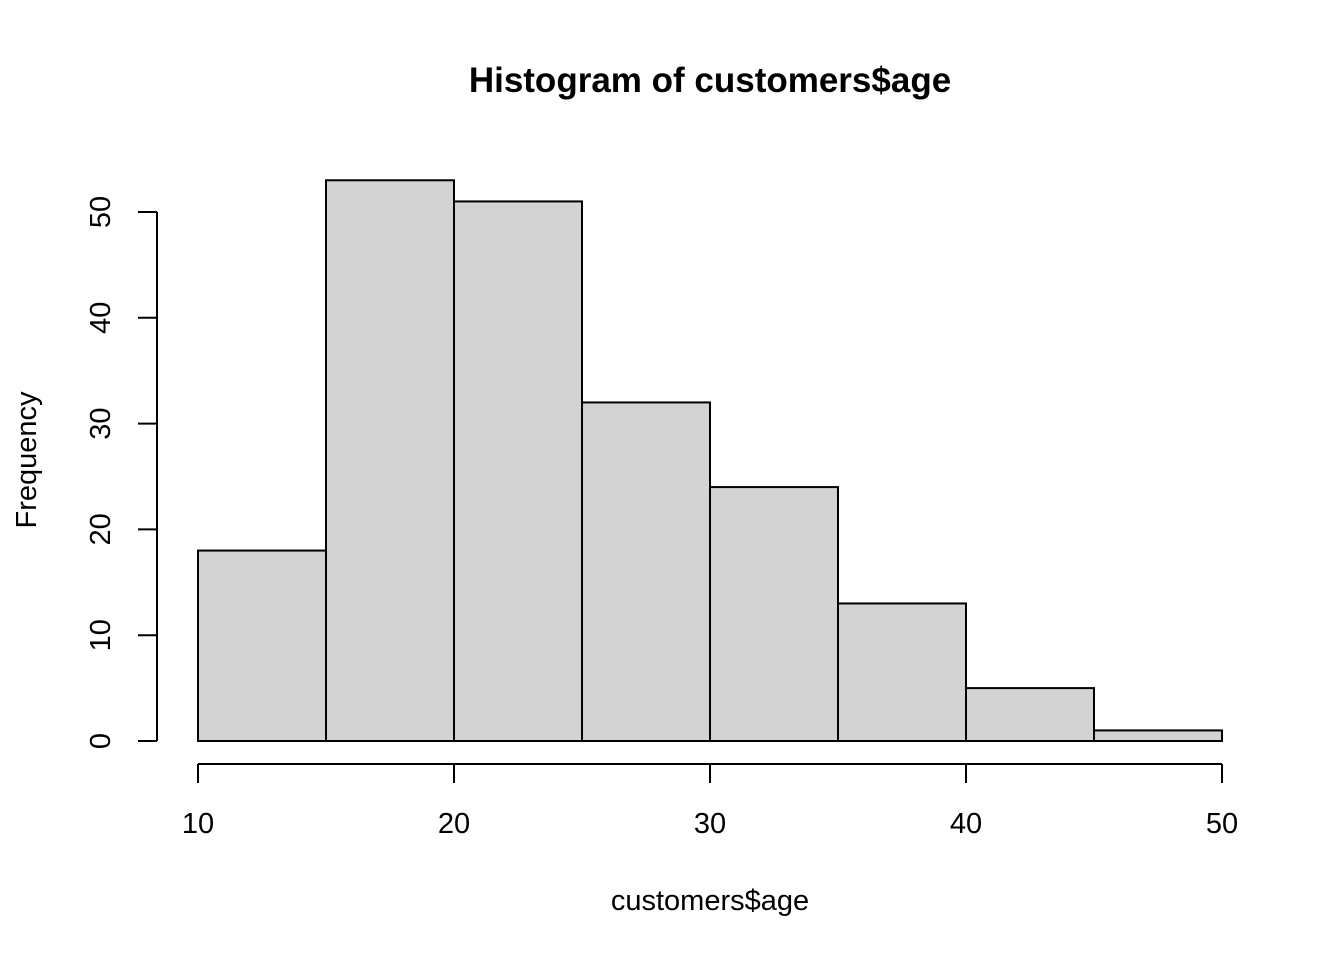 The width and height of the screenshot is (1344, 960). Describe the element at coordinates (27, 460) in the screenshot. I see `y-axis-label: Frequency` at that location.